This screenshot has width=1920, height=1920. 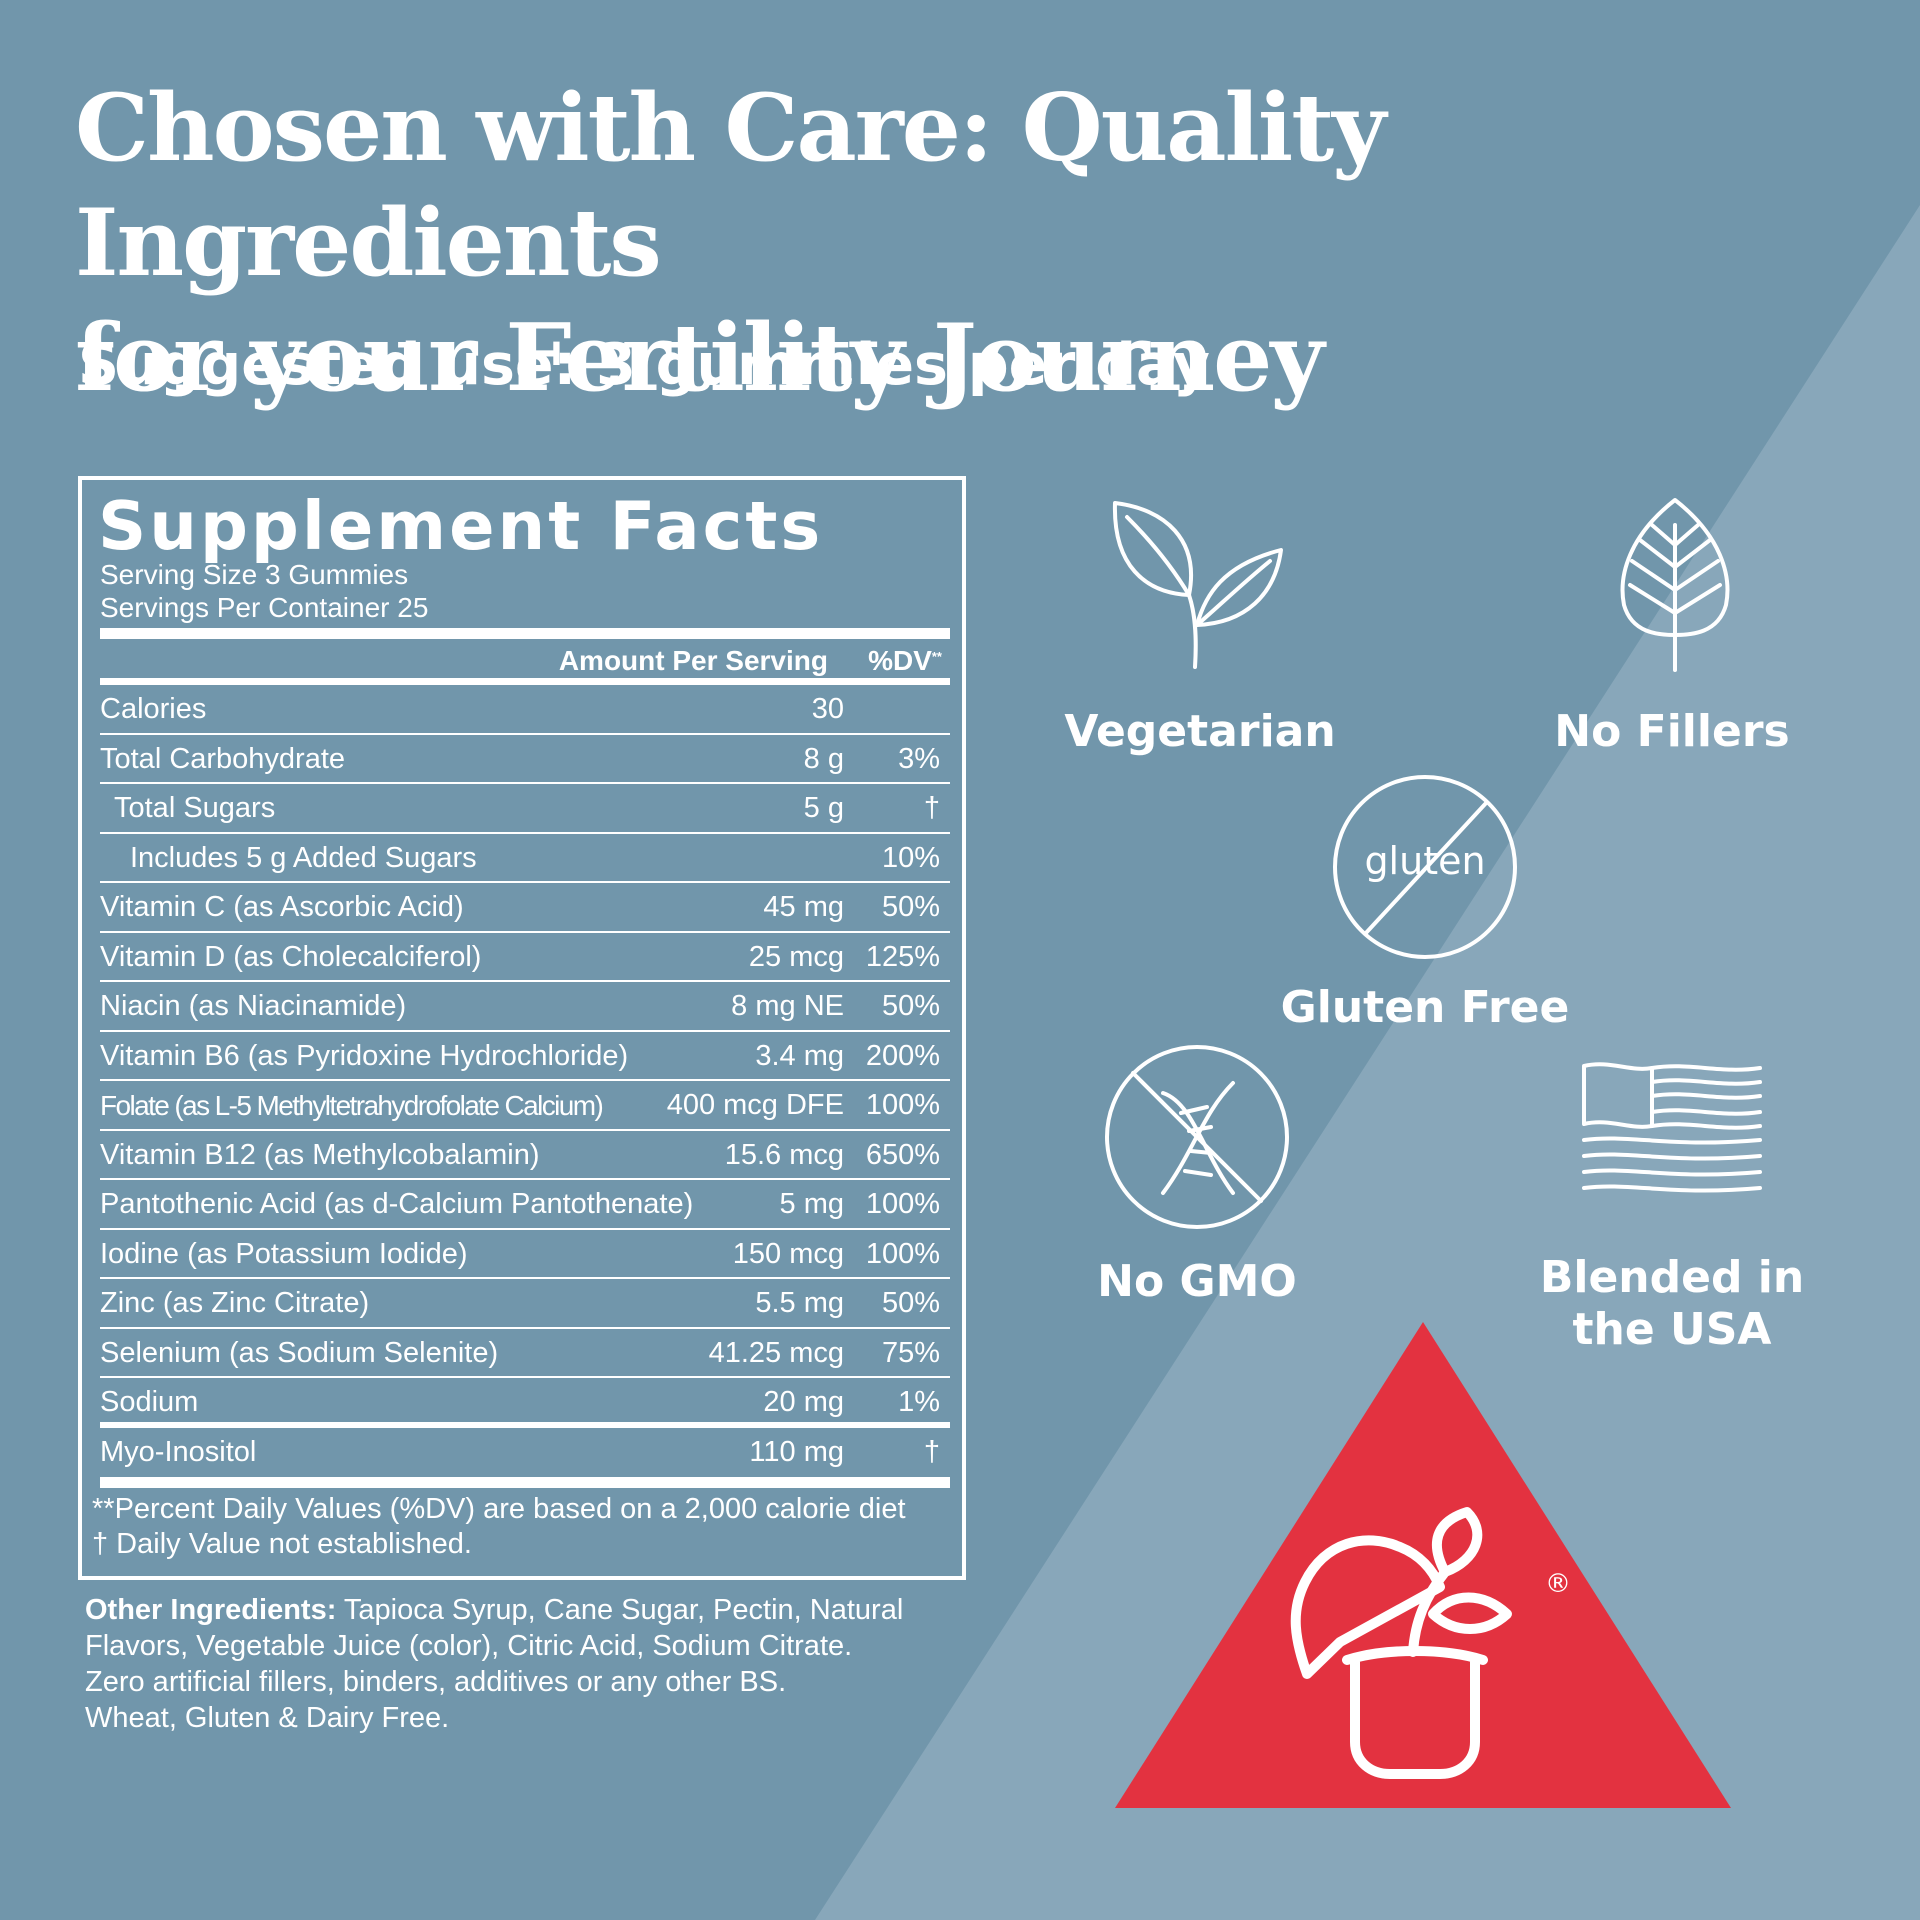 I want to click on registered-mark: ®, so click(x=1558, y=1584).